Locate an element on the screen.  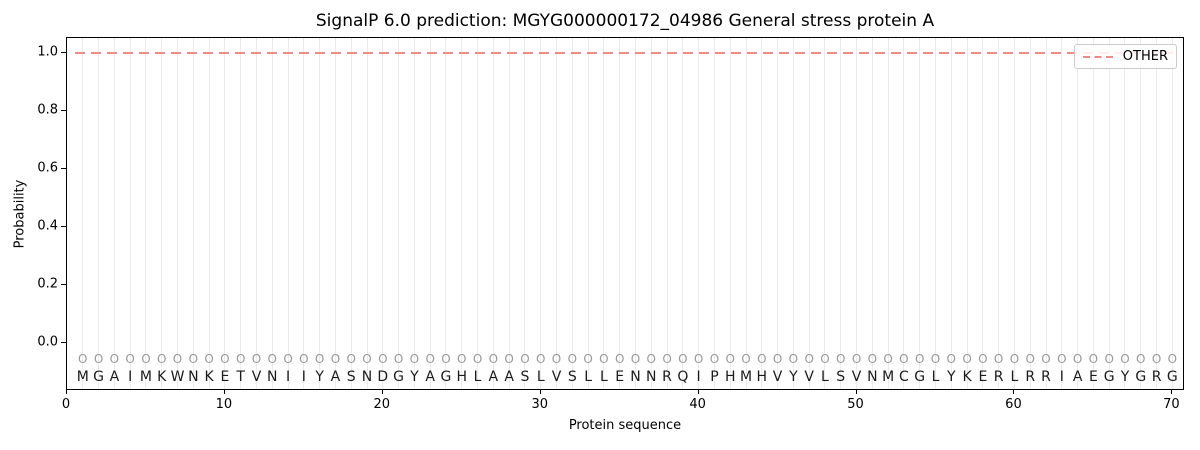
residue-letter: D is located at coordinates (383, 377).